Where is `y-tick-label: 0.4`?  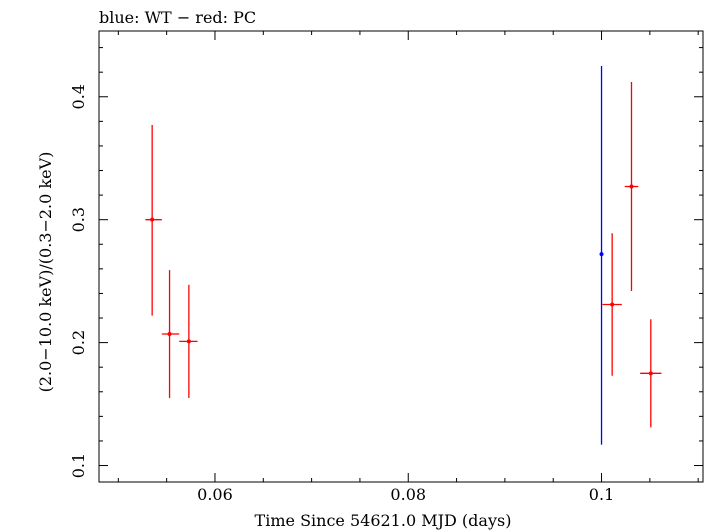
y-tick-label: 0.4 is located at coordinates (78, 96).